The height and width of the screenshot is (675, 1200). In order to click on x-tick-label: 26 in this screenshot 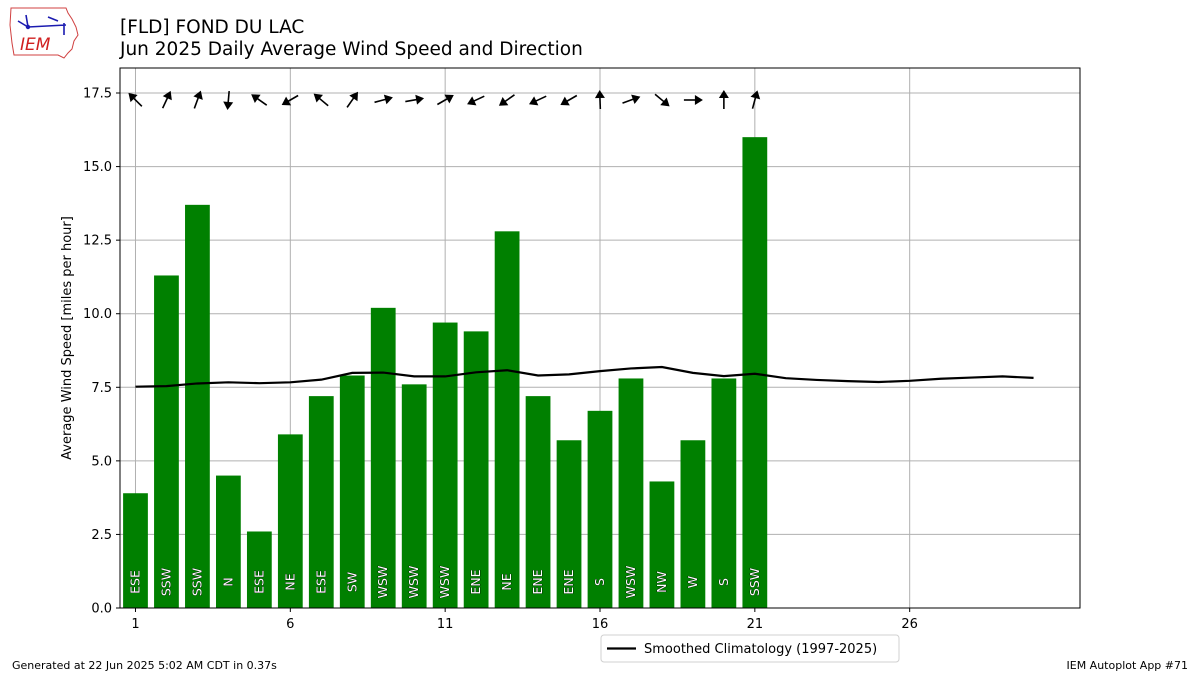, I will do `click(909, 624)`.